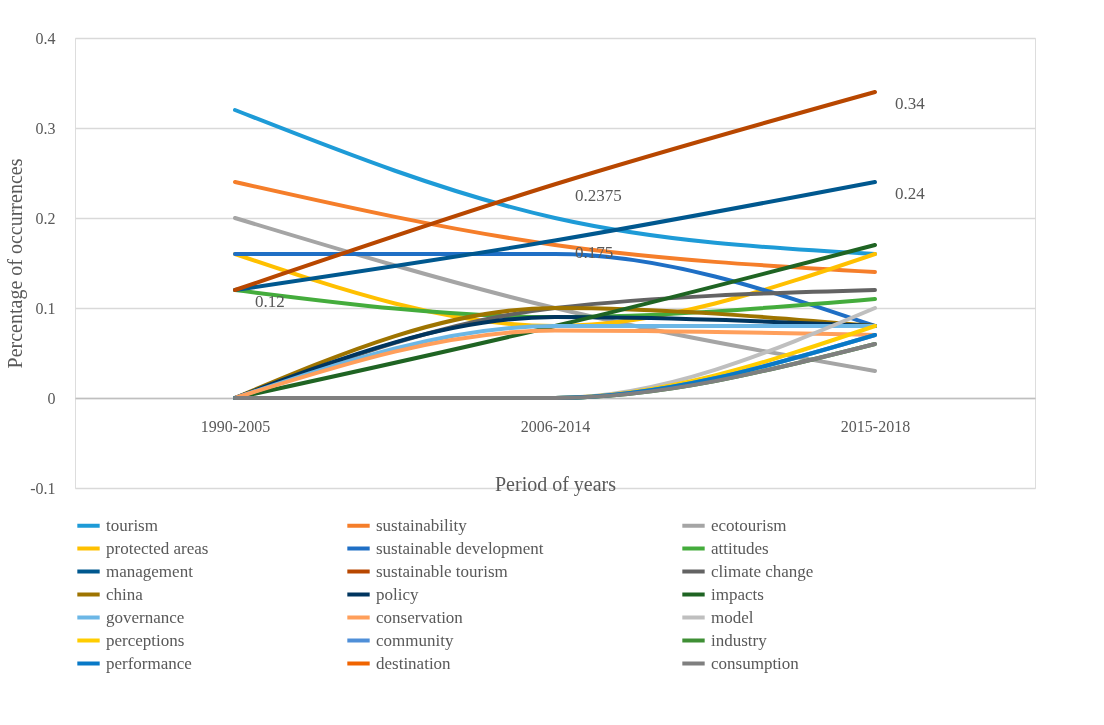 This screenshot has width=1104, height=725. I want to click on legend-label: consumption, so click(755, 663).